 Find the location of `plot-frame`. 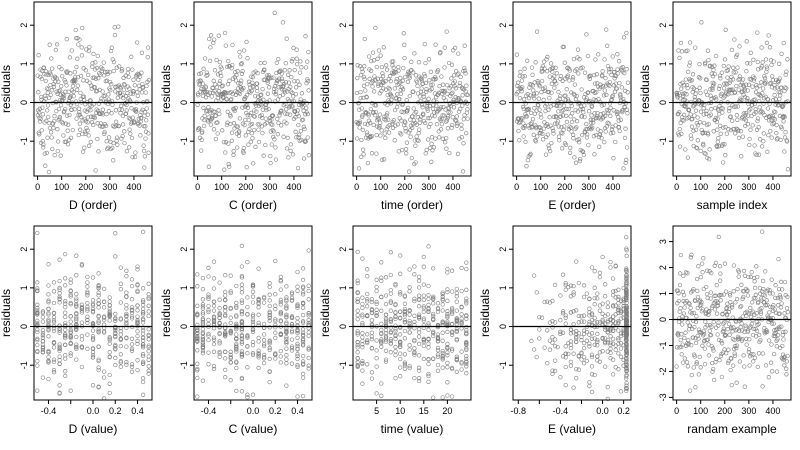

plot-frame is located at coordinates (412, 313).